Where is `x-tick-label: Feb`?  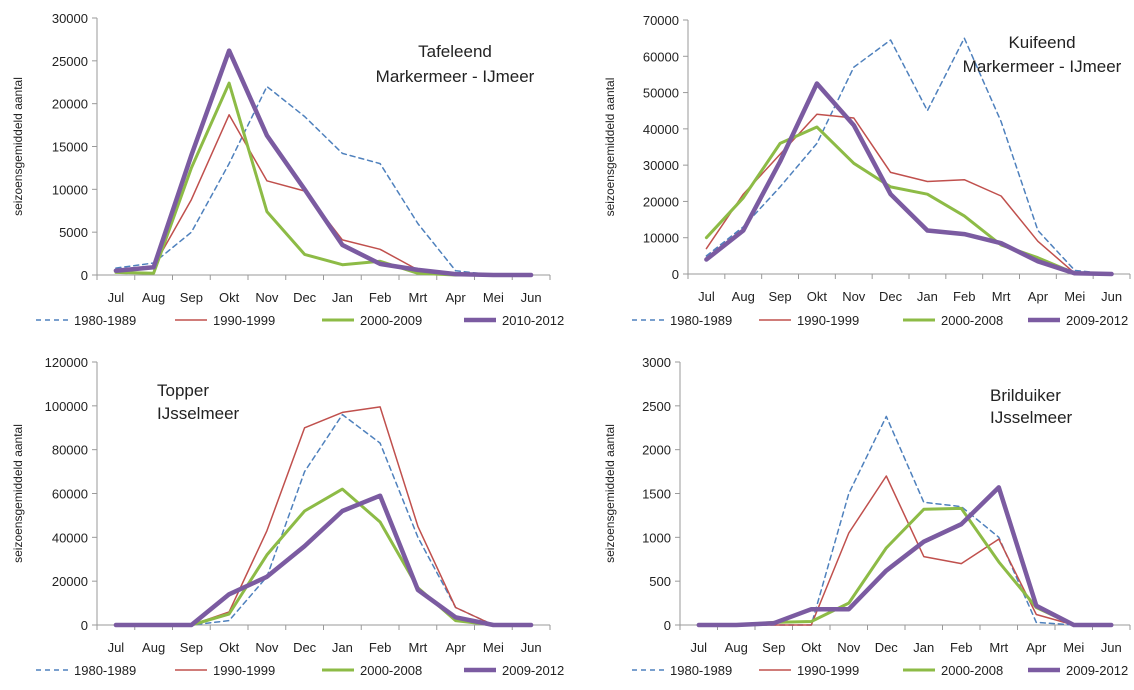 x-tick-label: Feb is located at coordinates (380, 647).